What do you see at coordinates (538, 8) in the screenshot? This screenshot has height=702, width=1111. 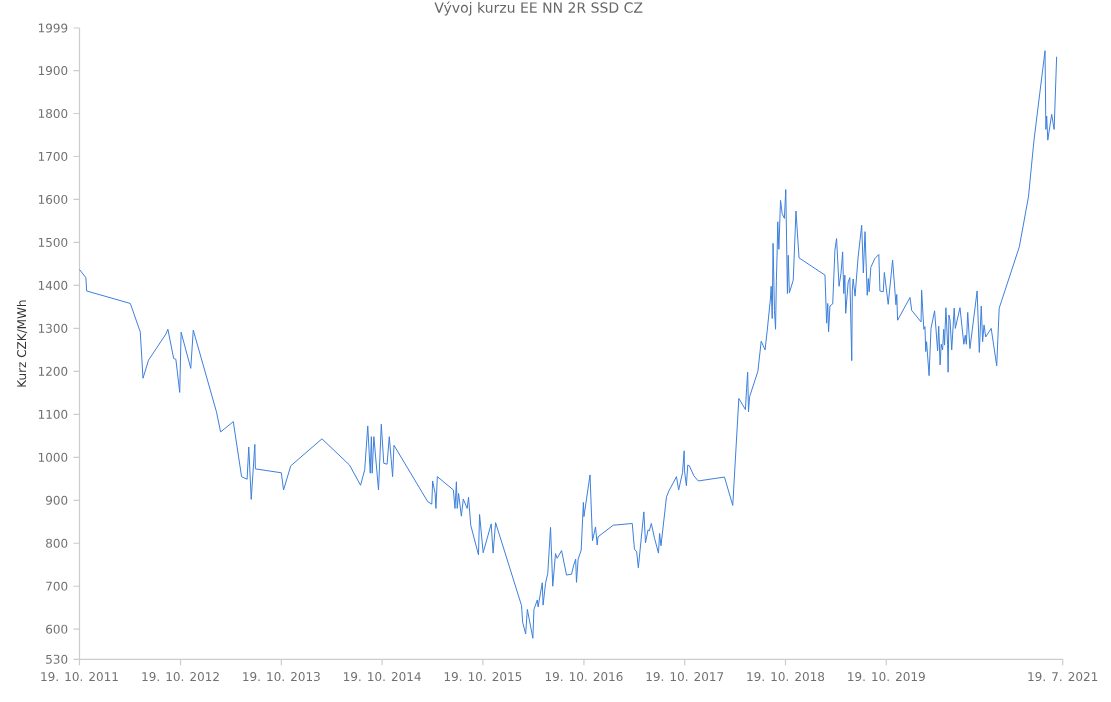 I see `chart-title: Vývoj kurzu EE NN 2R SSD CZ` at bounding box center [538, 8].